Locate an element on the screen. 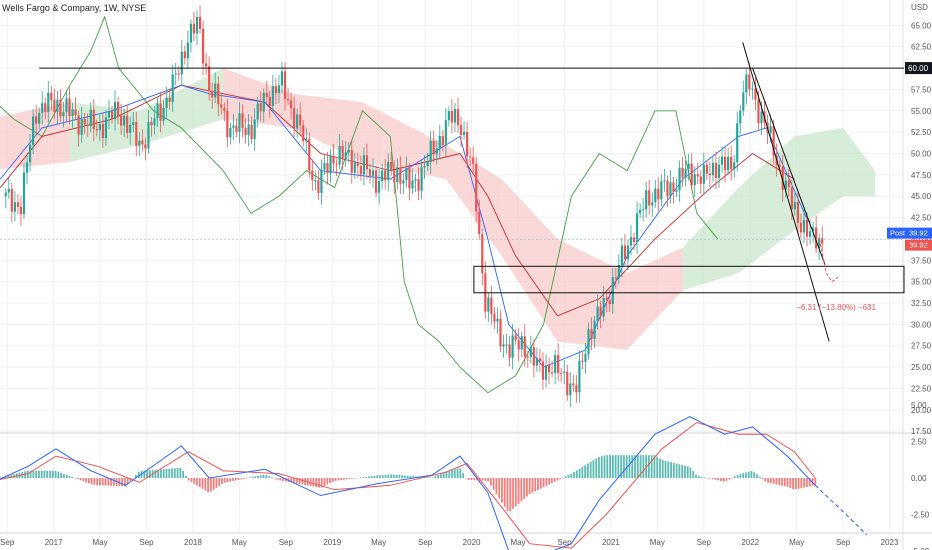 This screenshot has width=932, height=550. last-value-label: 39.92 is located at coordinates (918, 245).